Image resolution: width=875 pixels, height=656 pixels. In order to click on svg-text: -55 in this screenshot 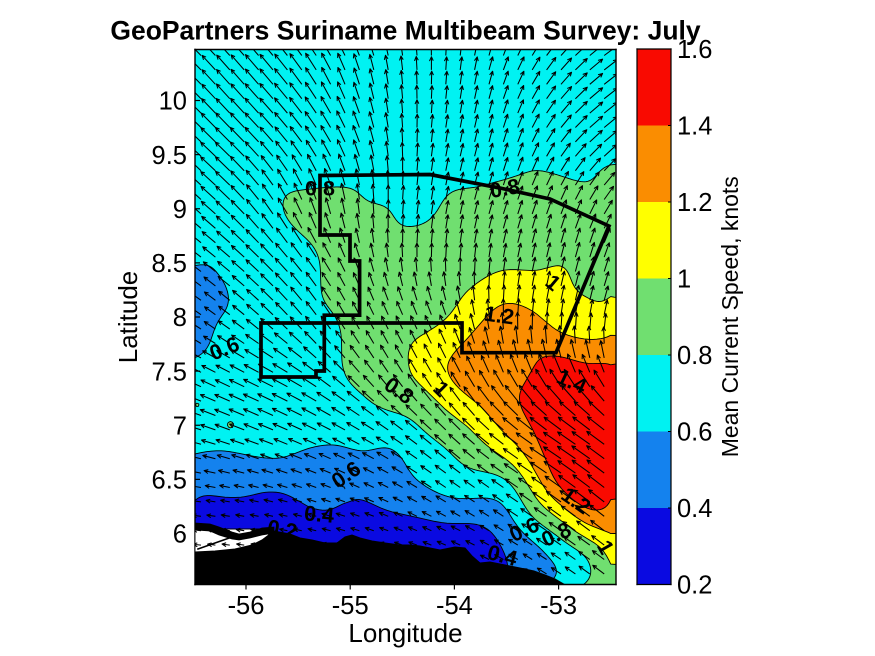, I will do `click(350, 606)`.